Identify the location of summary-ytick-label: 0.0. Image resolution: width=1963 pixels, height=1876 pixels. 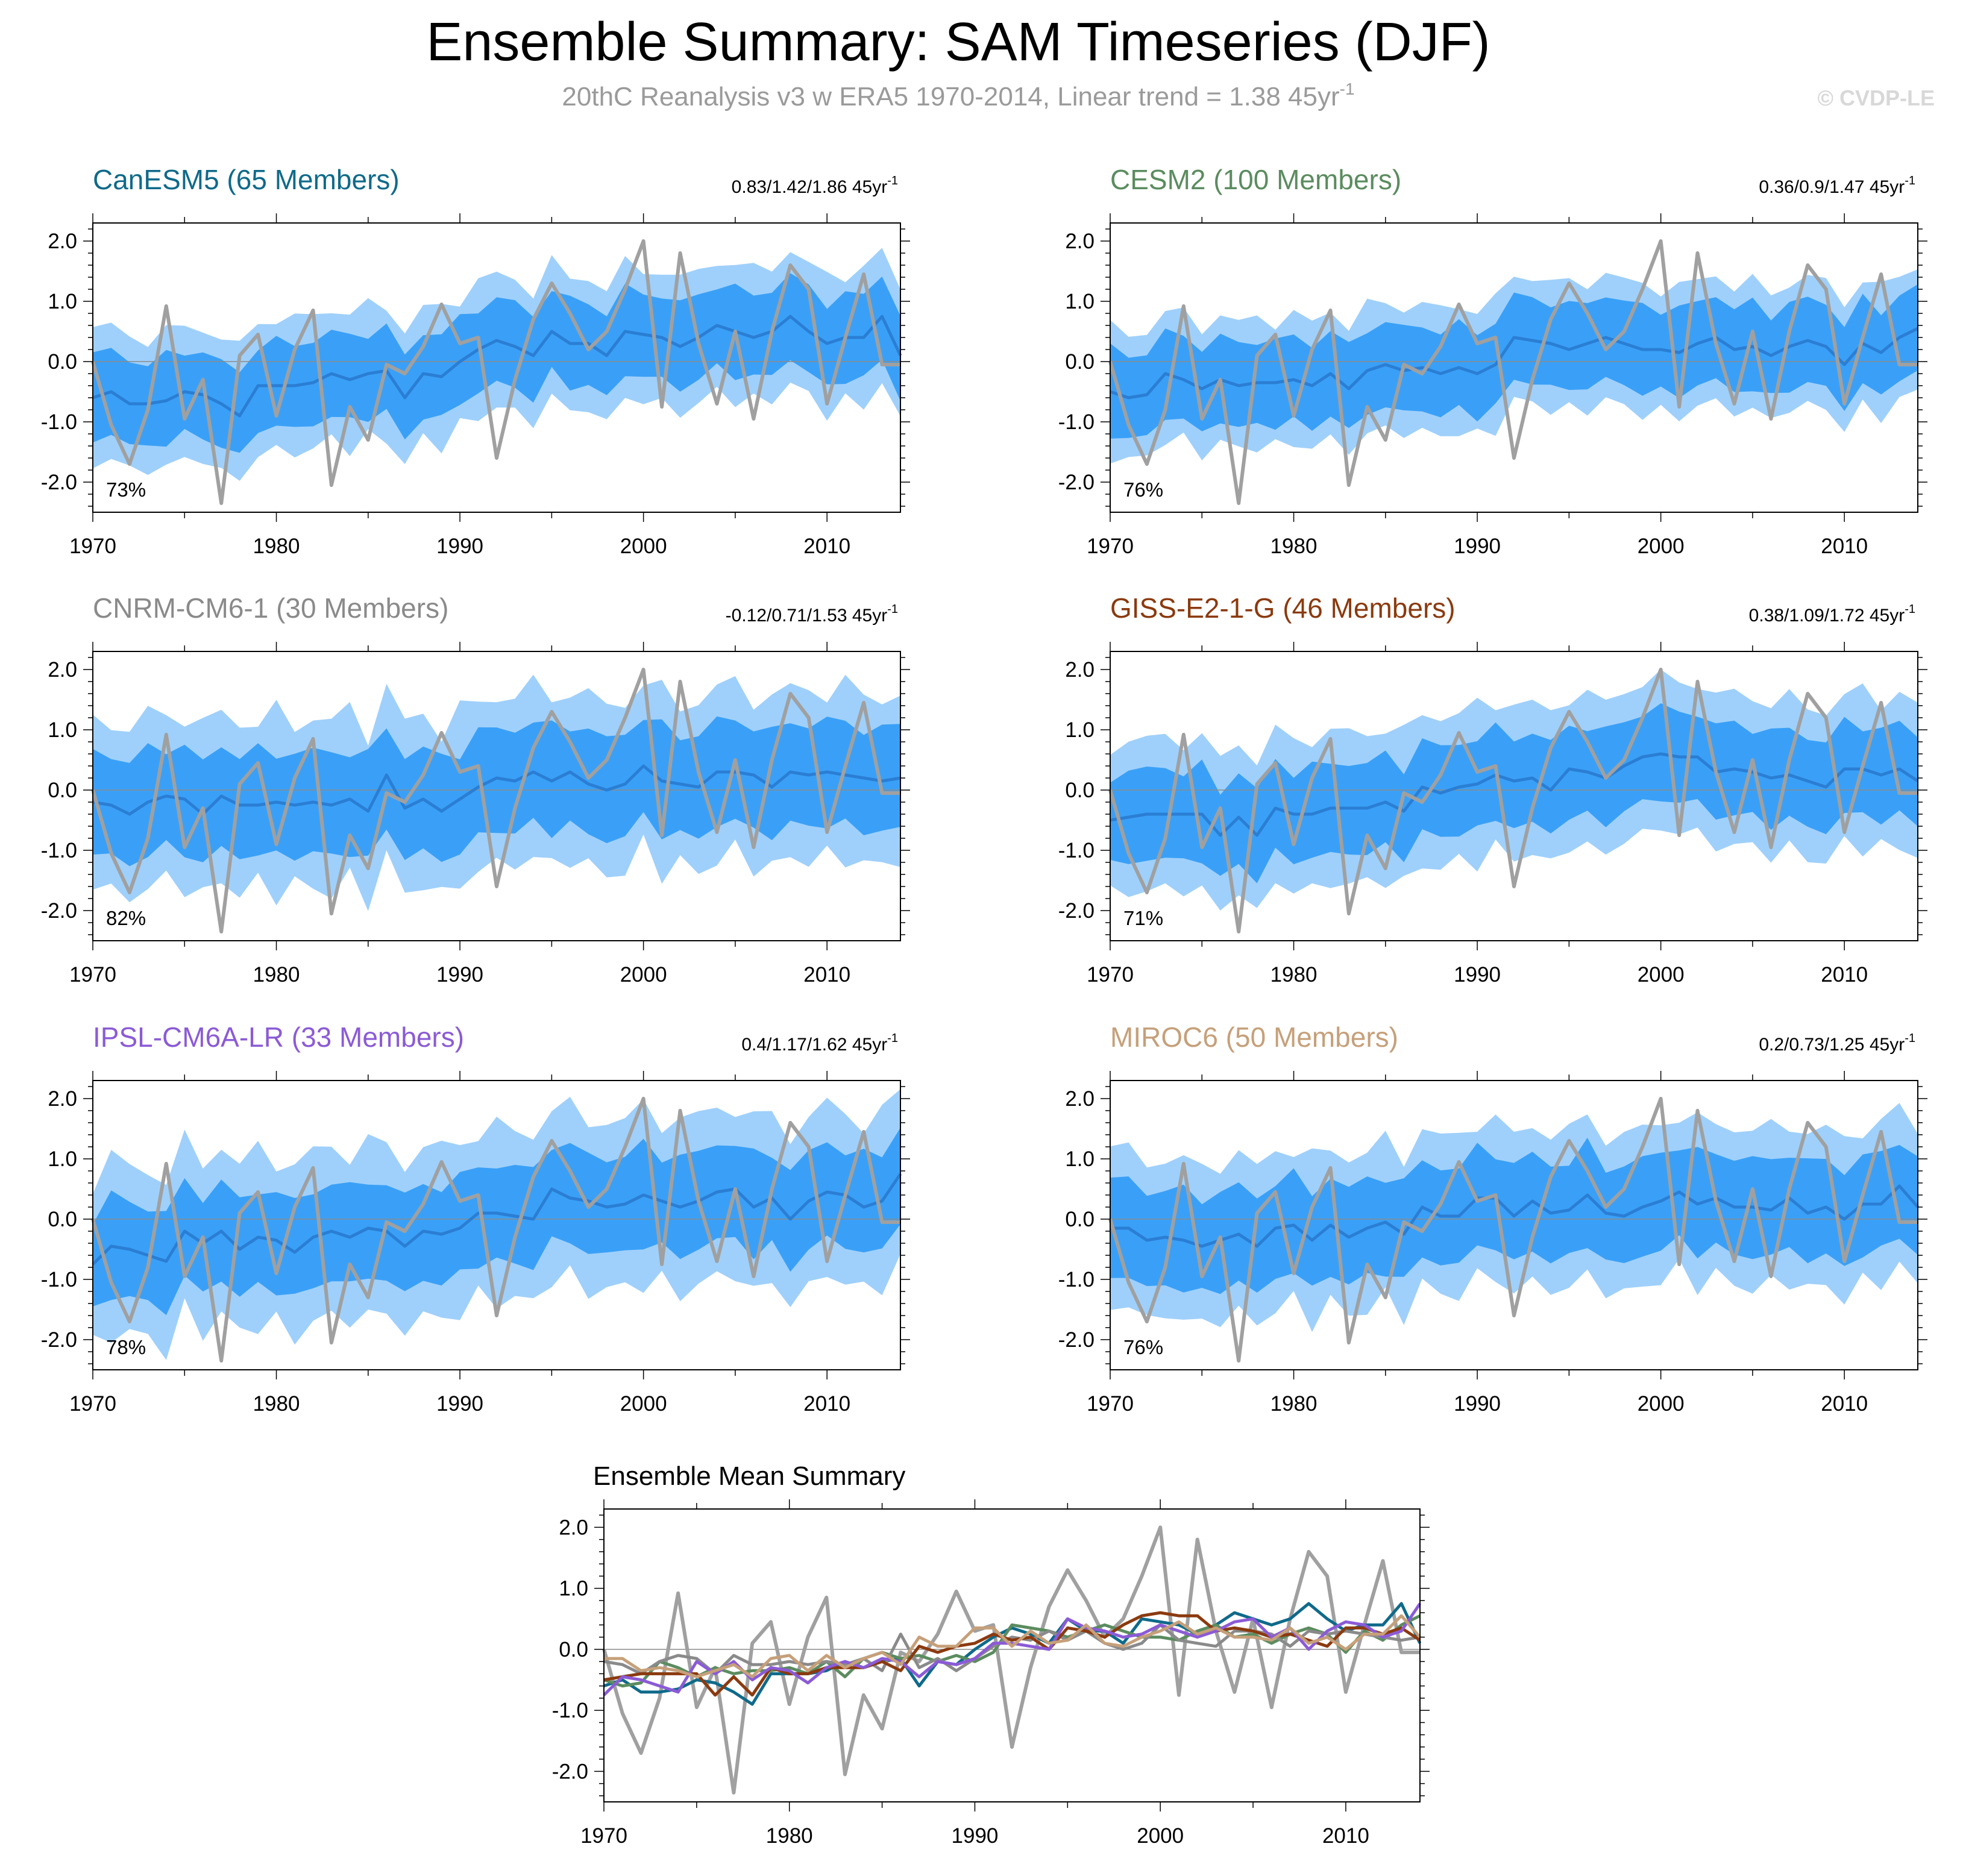
(573, 1649).